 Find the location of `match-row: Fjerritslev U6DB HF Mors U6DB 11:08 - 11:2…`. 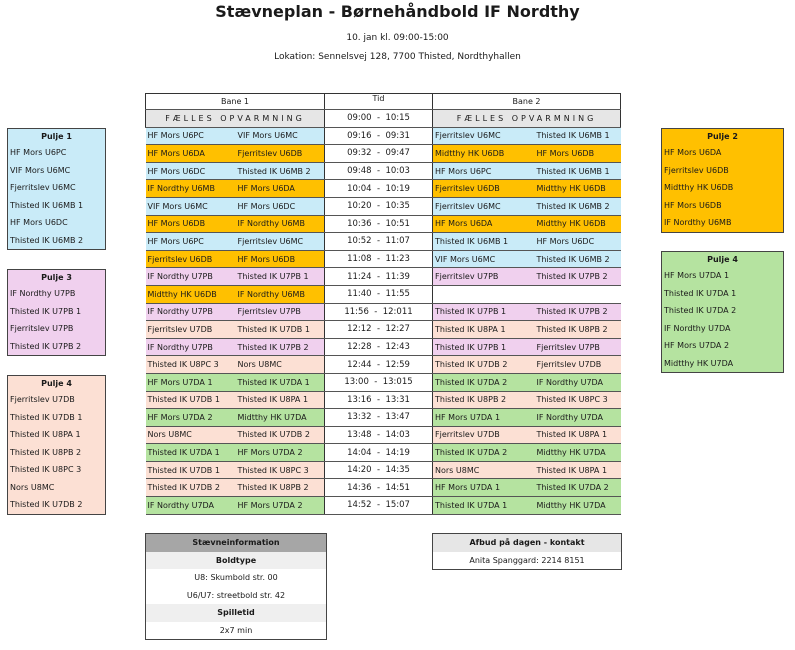

match-row: Fjerritslev U6DB HF Mors U6DB 11:08 - 11:2… is located at coordinates (383, 259).